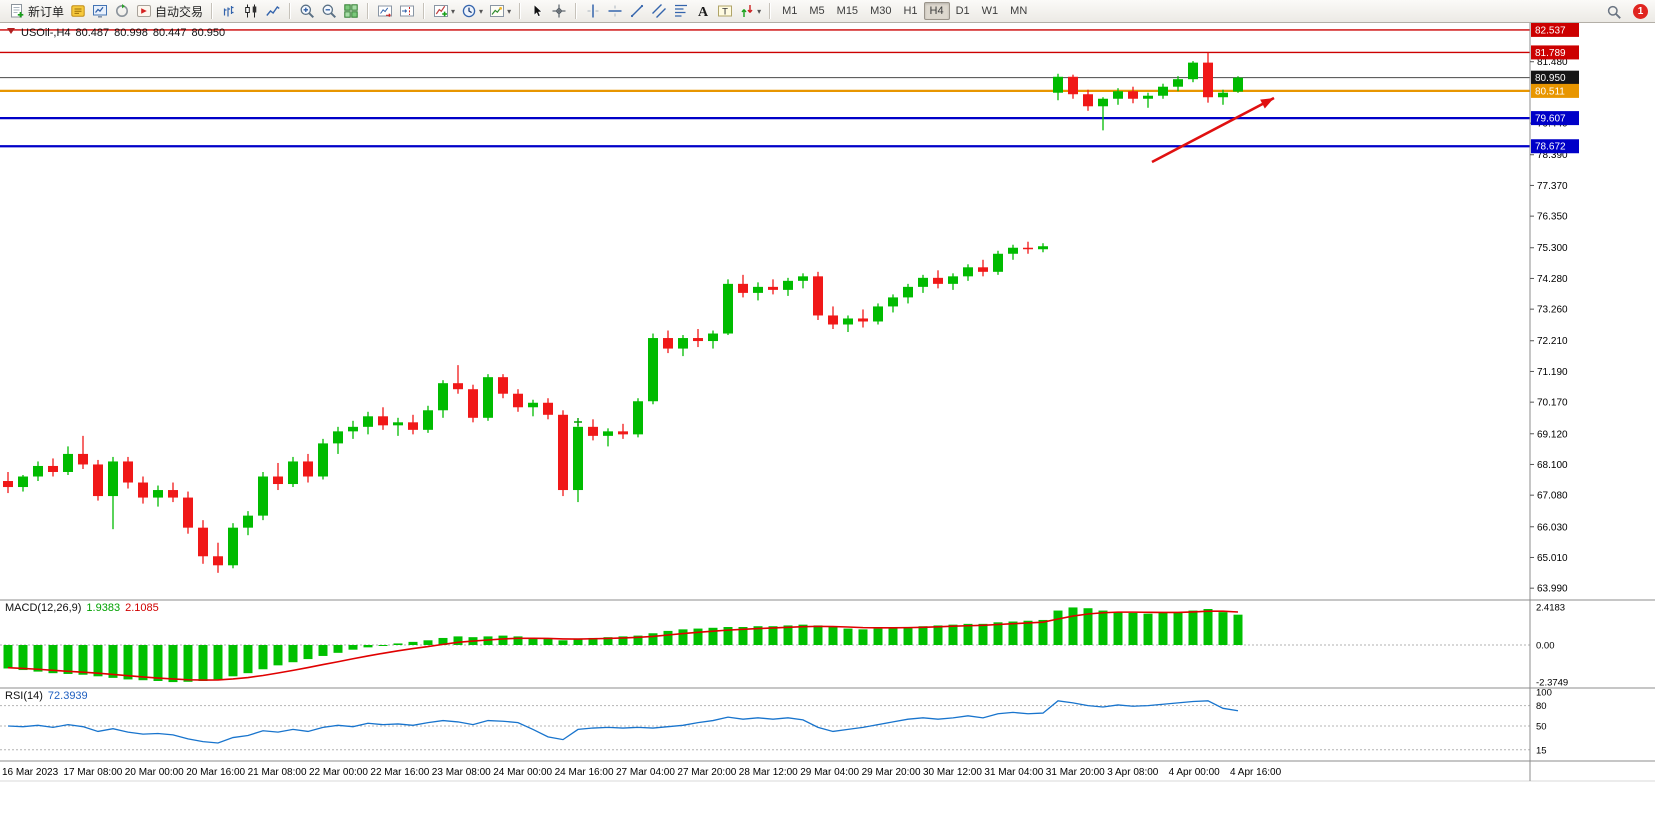  I want to click on search-icon, so click(1614, 12).